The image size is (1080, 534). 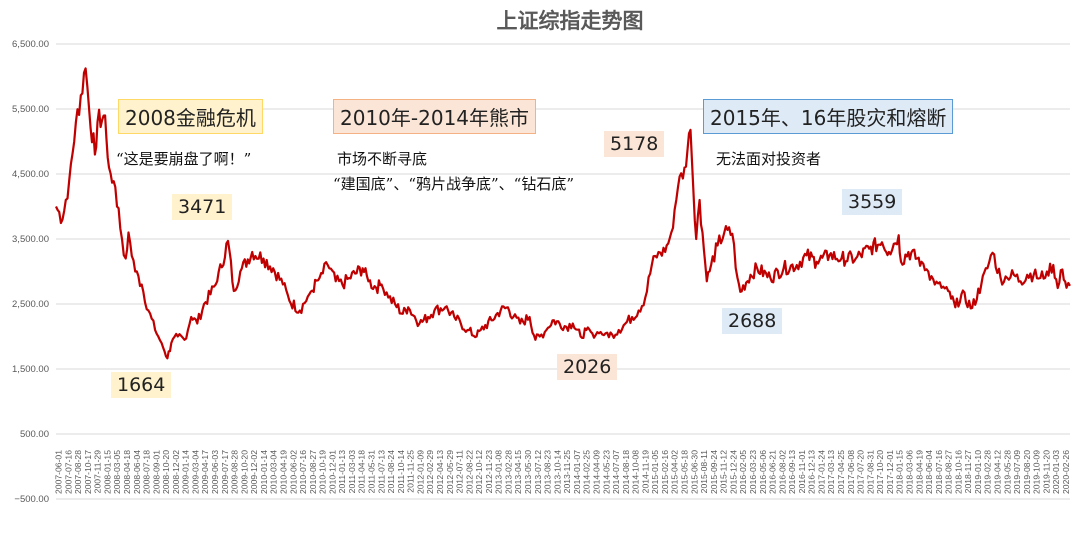 I want to click on label-peak-5178: 5178, so click(x=634, y=144).